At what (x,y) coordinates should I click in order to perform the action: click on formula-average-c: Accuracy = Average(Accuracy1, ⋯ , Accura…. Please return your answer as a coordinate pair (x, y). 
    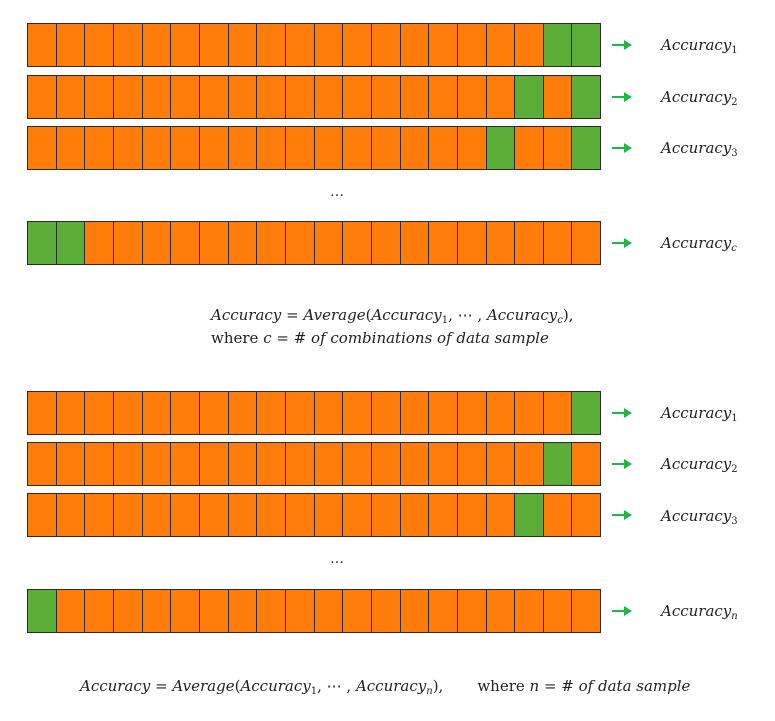
    Looking at the image, I should click on (392, 316).